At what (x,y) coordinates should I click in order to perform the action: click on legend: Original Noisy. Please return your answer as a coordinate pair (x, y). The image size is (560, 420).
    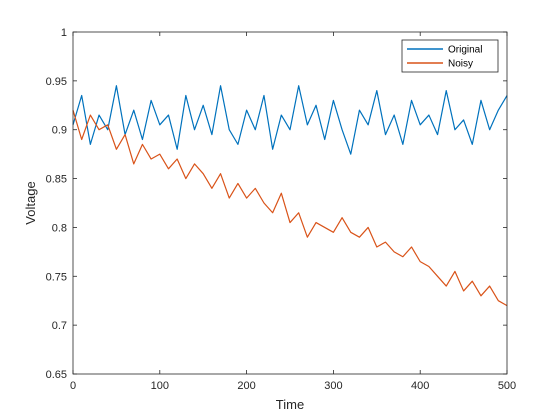
    Looking at the image, I should click on (450, 56).